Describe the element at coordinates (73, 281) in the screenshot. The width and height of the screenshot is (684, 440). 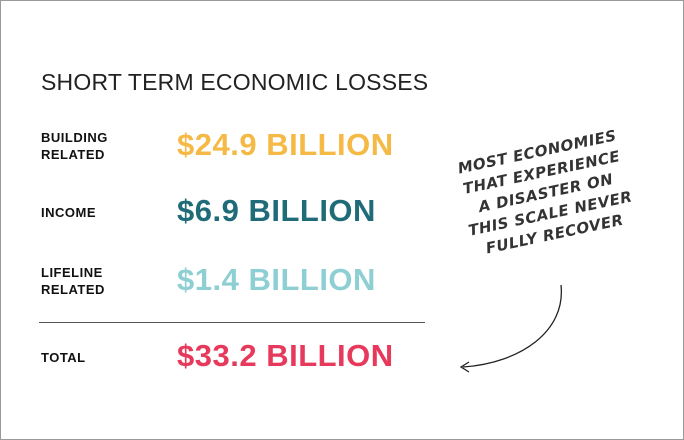
I see `row-label: LIFELINE RELATED` at that location.